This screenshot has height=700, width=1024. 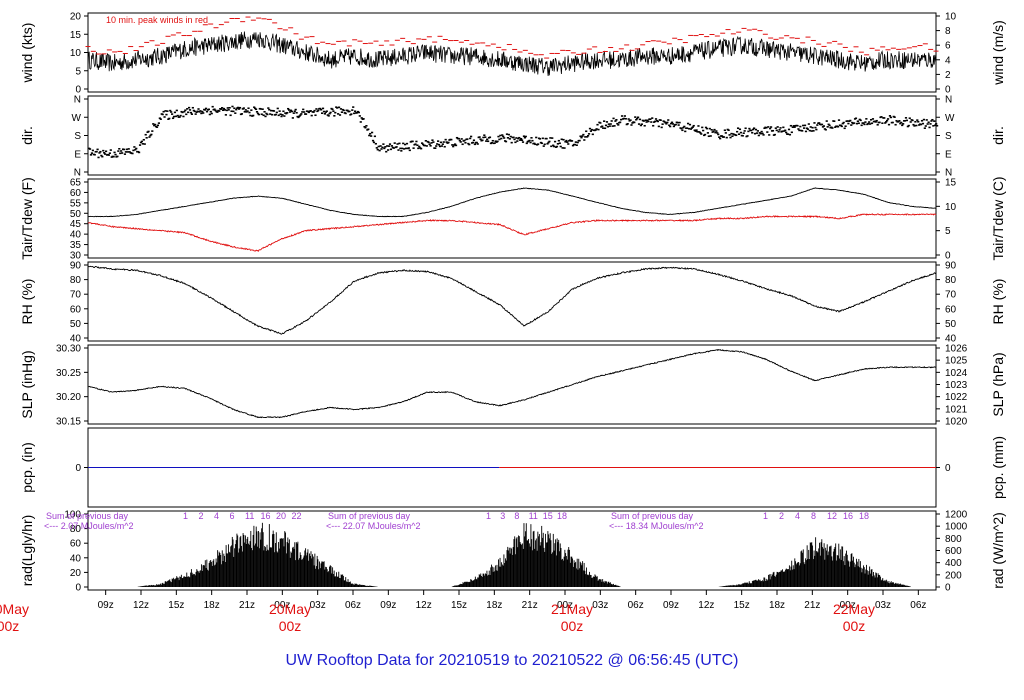 I want to click on ytick-left-label: 80, so click(x=76, y=529).